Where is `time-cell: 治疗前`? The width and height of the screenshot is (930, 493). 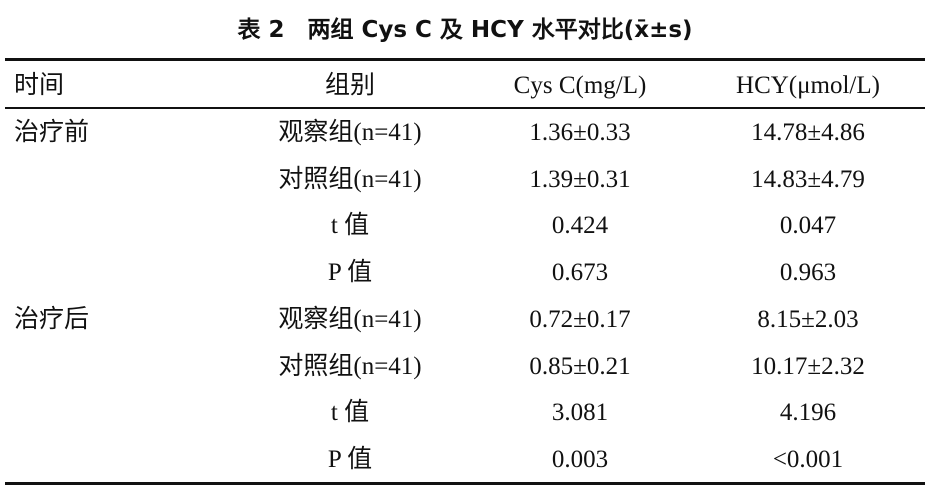 time-cell: 治疗前 is located at coordinates (52, 132).